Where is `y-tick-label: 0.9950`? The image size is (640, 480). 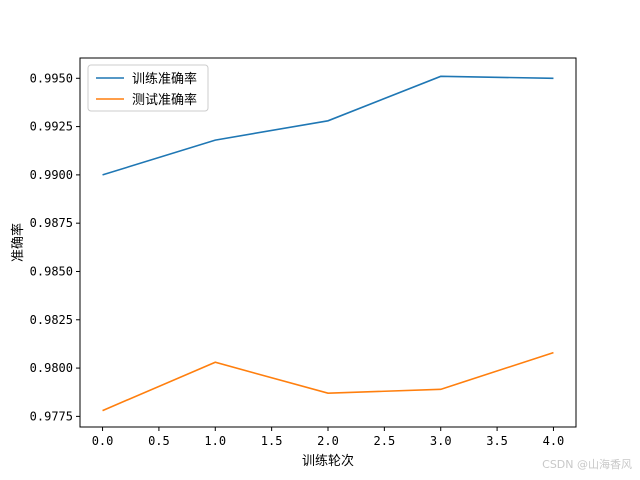
y-tick-label: 0.9950 is located at coordinates (51, 78).